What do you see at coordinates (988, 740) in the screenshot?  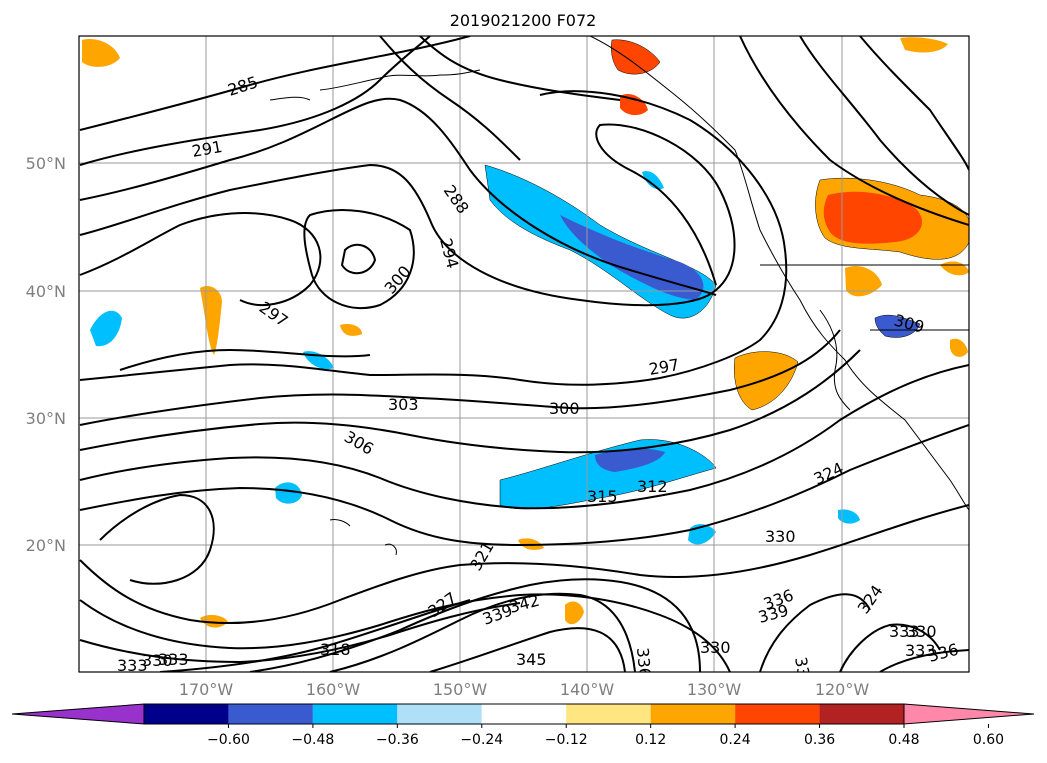 I see `colorbar-tick-label: 0.60` at bounding box center [988, 740].